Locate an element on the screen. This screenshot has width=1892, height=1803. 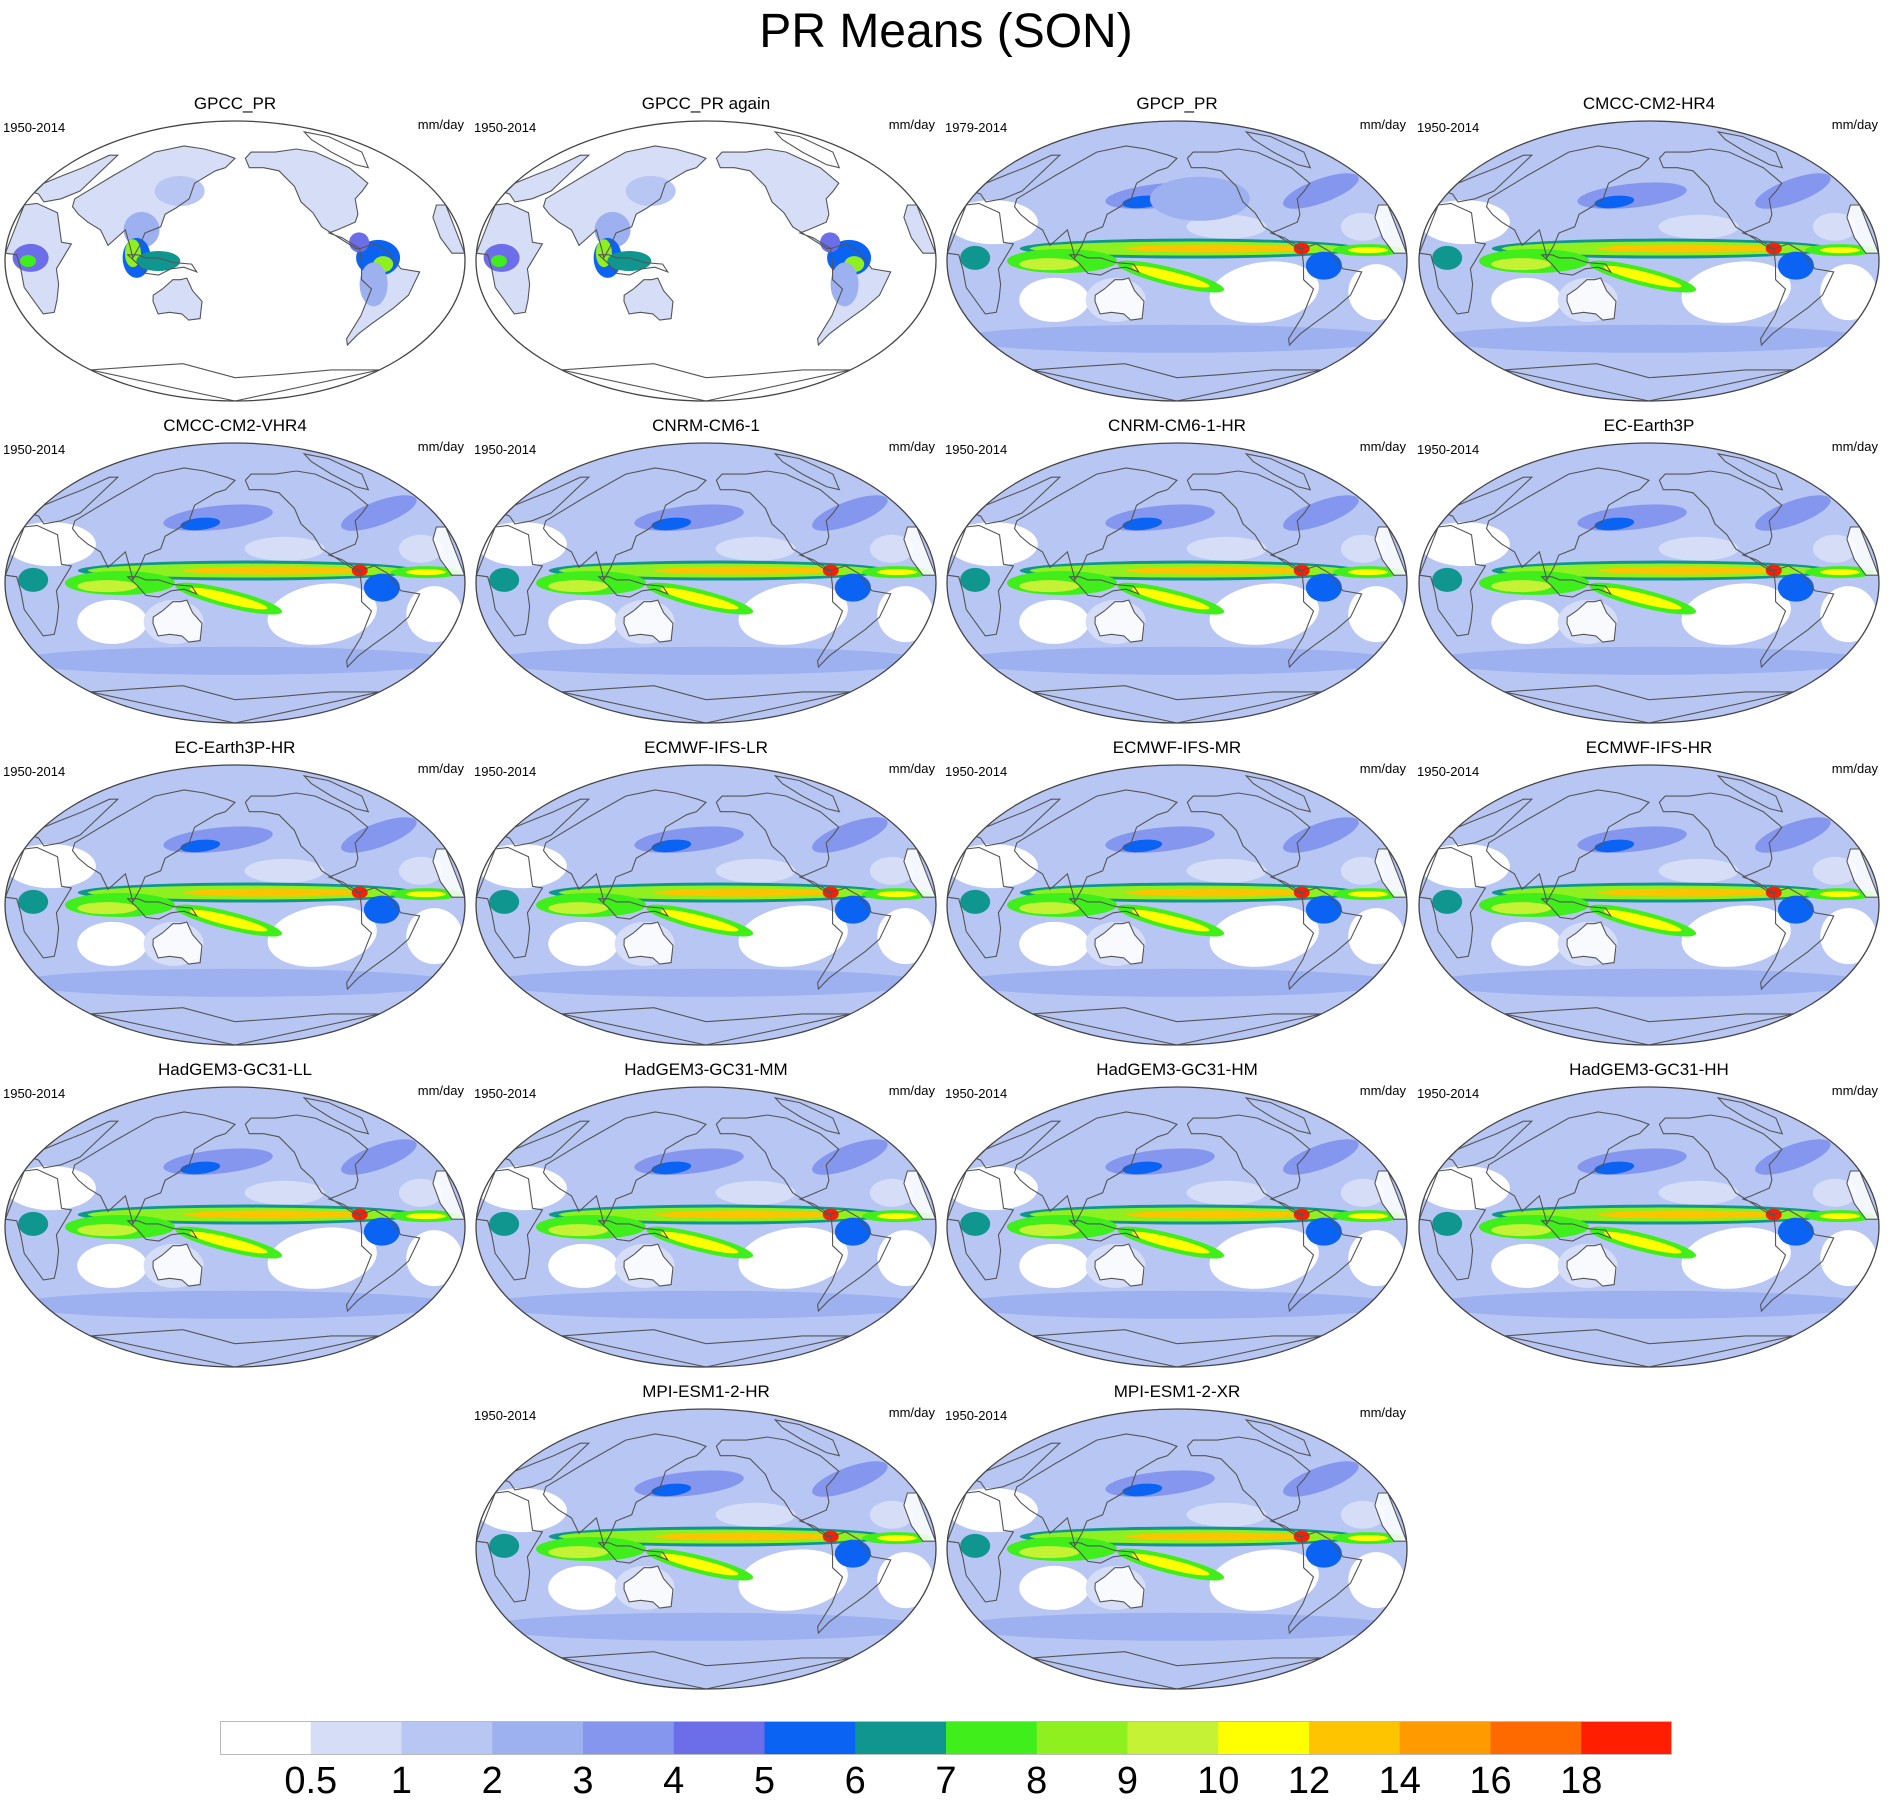
panel-title: EC-Earth3P-HR is located at coordinates (235, 747).